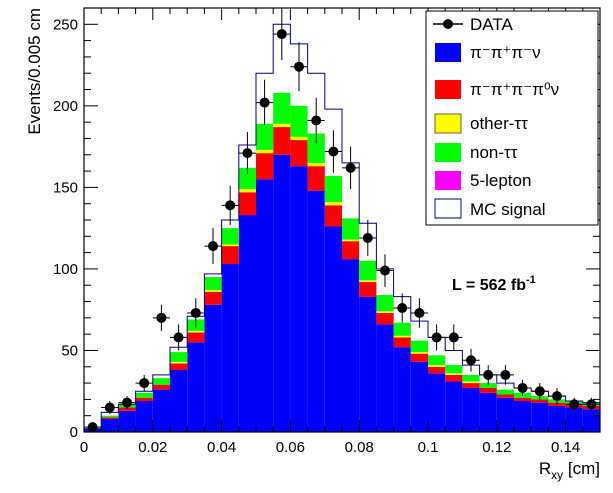 The width and height of the screenshot is (613, 493). I want to click on x-tick-label-6: 0.12, so click(496, 447).